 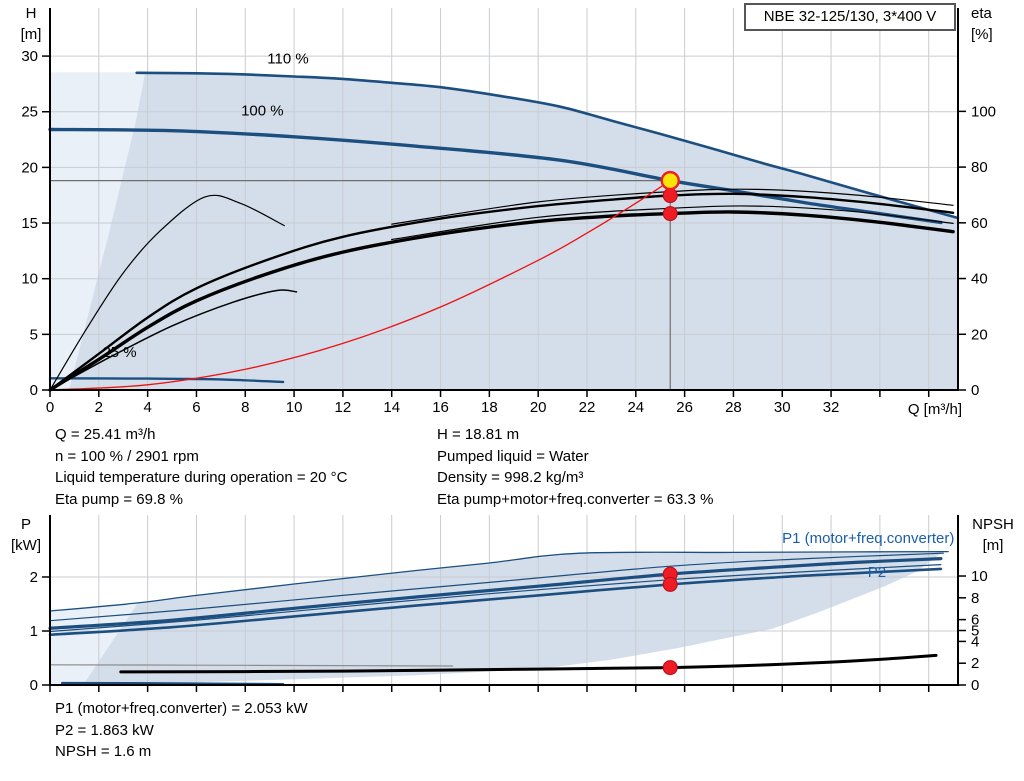 What do you see at coordinates (979, 576) in the screenshot?
I see `y-right-tick-label: 10` at bounding box center [979, 576].